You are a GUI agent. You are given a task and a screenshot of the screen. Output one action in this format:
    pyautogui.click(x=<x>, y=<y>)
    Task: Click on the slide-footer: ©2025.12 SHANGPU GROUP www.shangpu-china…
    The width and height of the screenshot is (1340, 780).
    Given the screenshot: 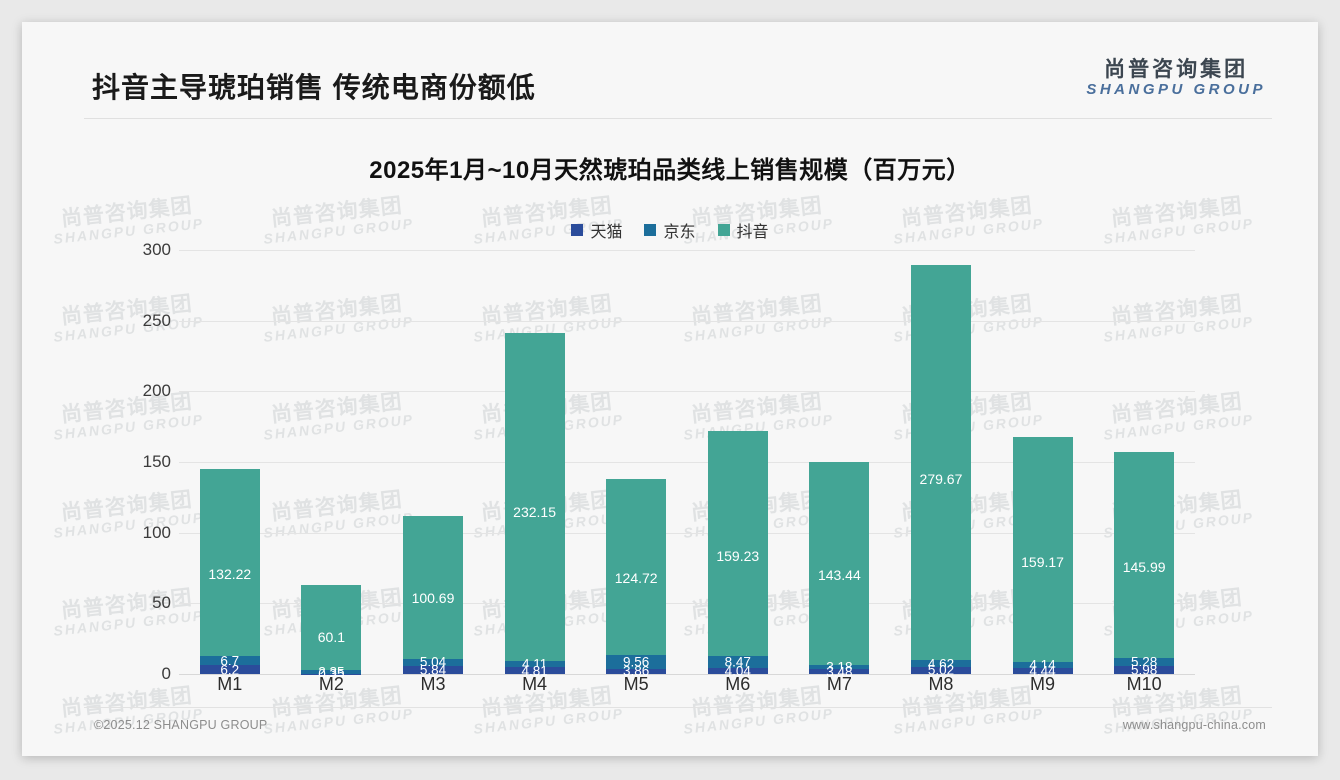 What is the action you would take?
    pyautogui.click(x=670, y=730)
    